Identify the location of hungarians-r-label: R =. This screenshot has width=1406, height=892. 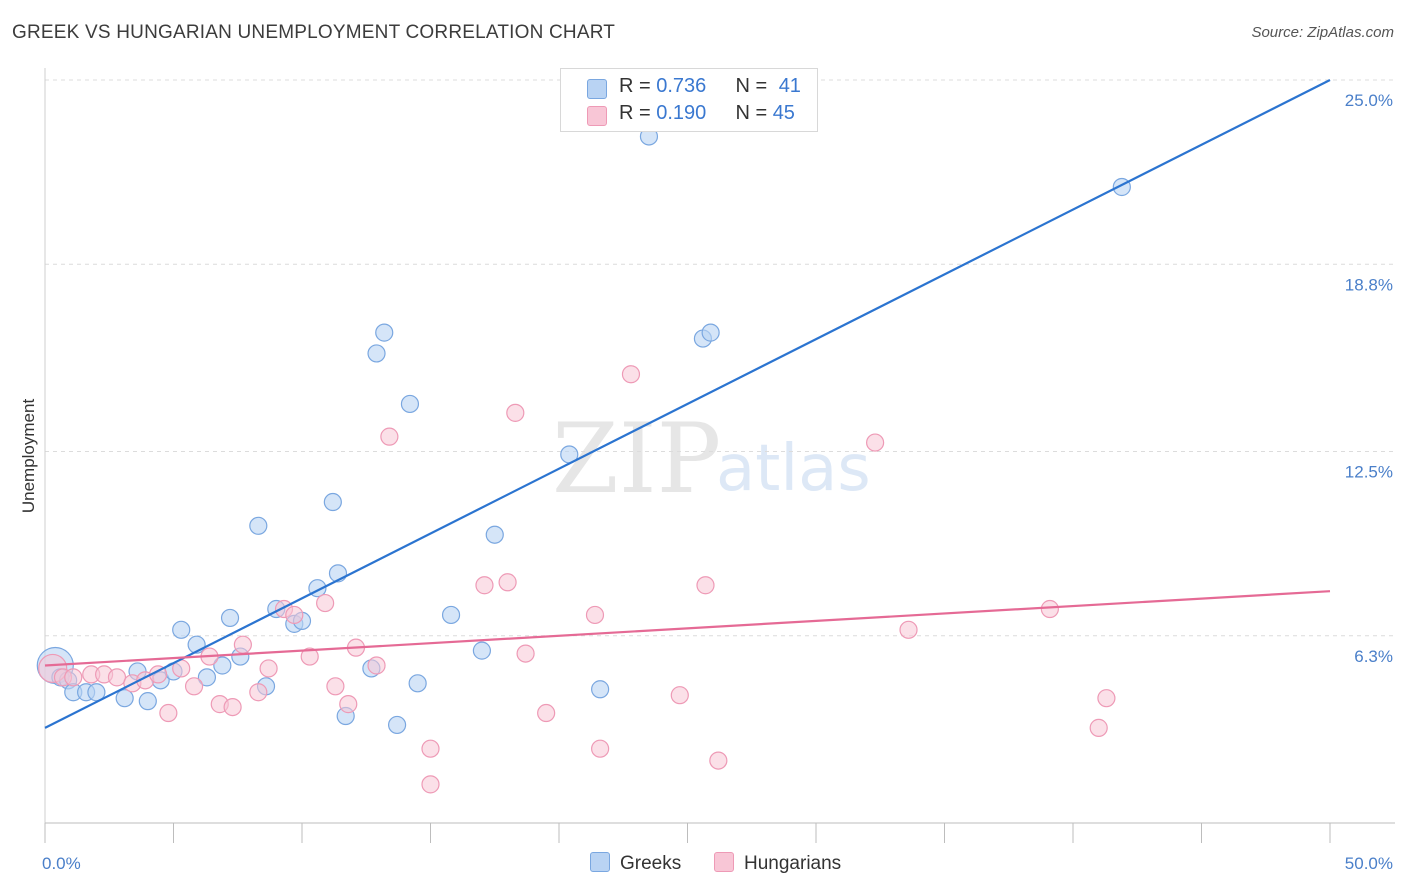
(638, 113).